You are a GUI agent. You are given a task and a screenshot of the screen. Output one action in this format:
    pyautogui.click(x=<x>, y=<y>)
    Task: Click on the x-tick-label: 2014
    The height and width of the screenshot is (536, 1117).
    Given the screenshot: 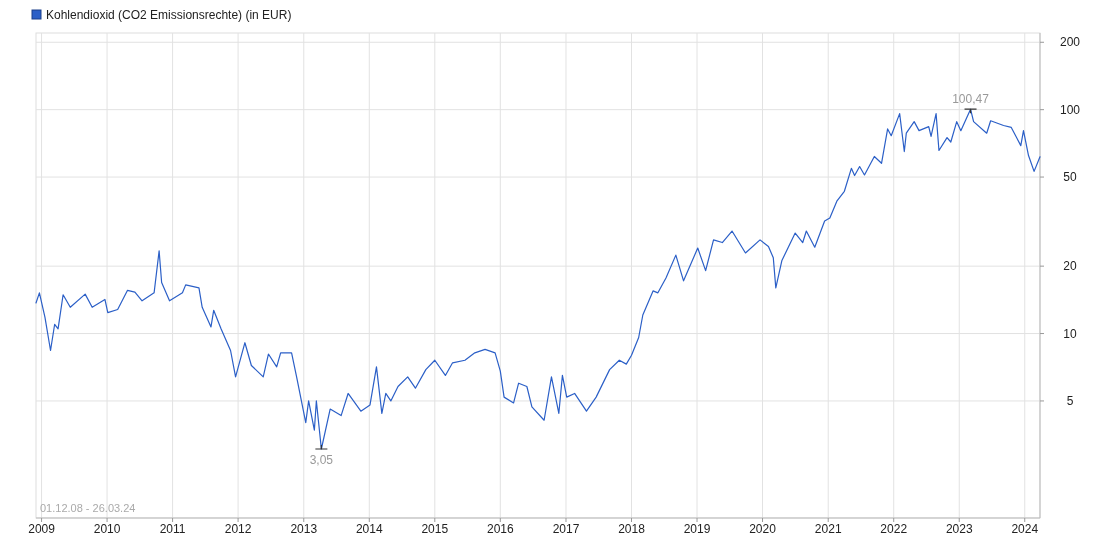 What is the action you would take?
    pyautogui.click(x=369, y=529)
    